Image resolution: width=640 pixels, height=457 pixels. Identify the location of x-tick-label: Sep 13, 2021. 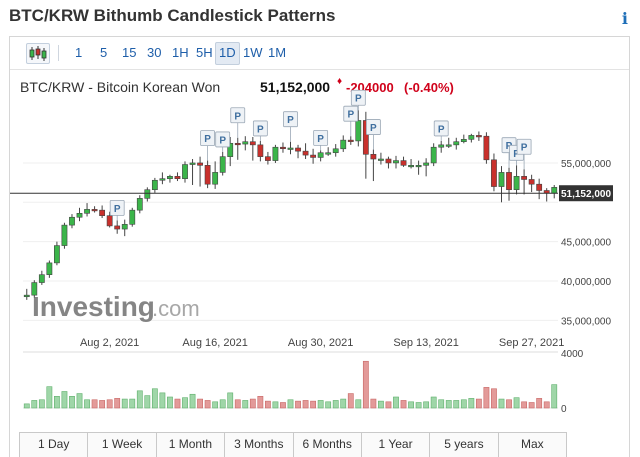
(425, 343).